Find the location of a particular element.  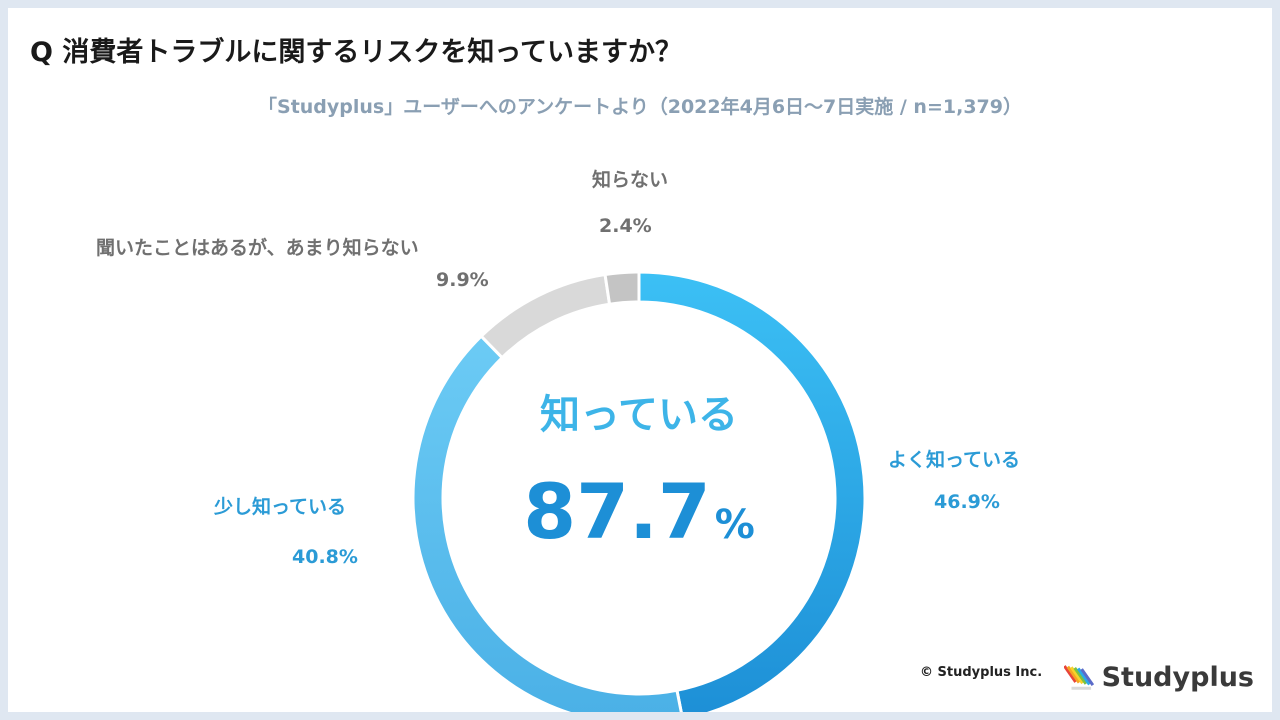

studyplus-logo: Studyplus is located at coordinates (1159, 677).